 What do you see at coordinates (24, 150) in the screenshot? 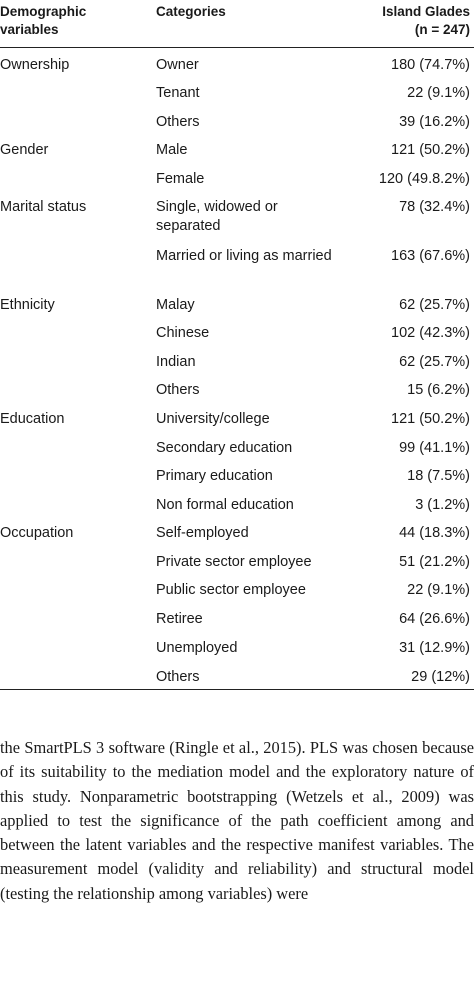
I see `row-variable: Gender` at bounding box center [24, 150].